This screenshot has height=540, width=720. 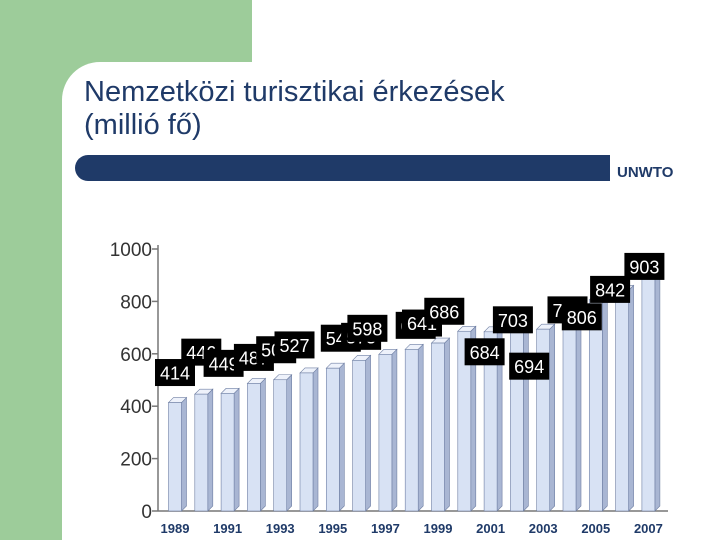 I want to click on data-label-text: 414, so click(x=175, y=374).